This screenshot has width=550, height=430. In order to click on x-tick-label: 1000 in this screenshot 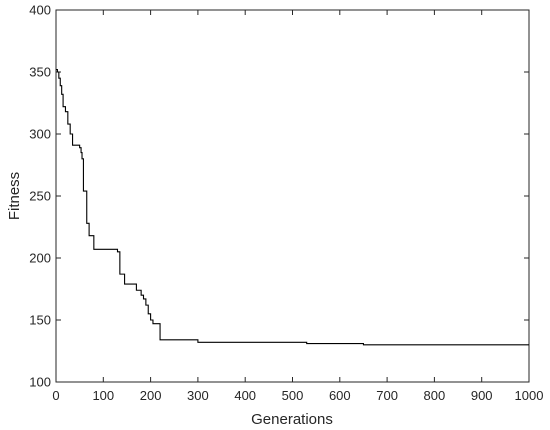, I will do `click(529, 395)`.